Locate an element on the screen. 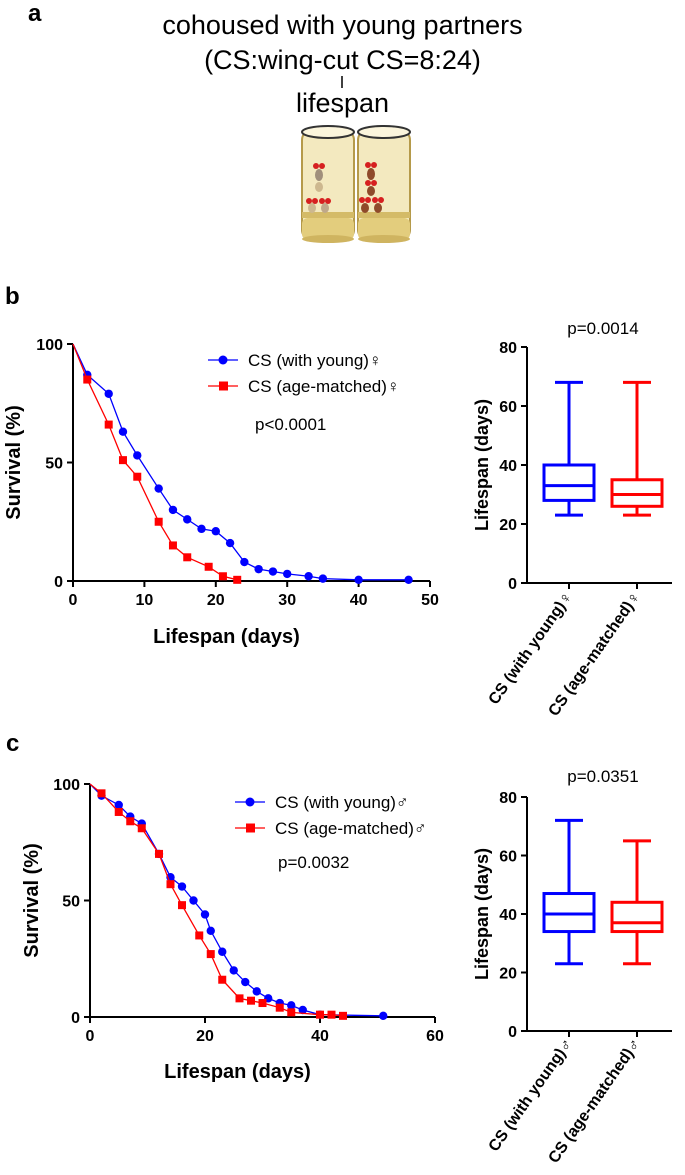 This screenshot has width=685, height=1175. vial-illustration-left is located at coordinates (328, 184).